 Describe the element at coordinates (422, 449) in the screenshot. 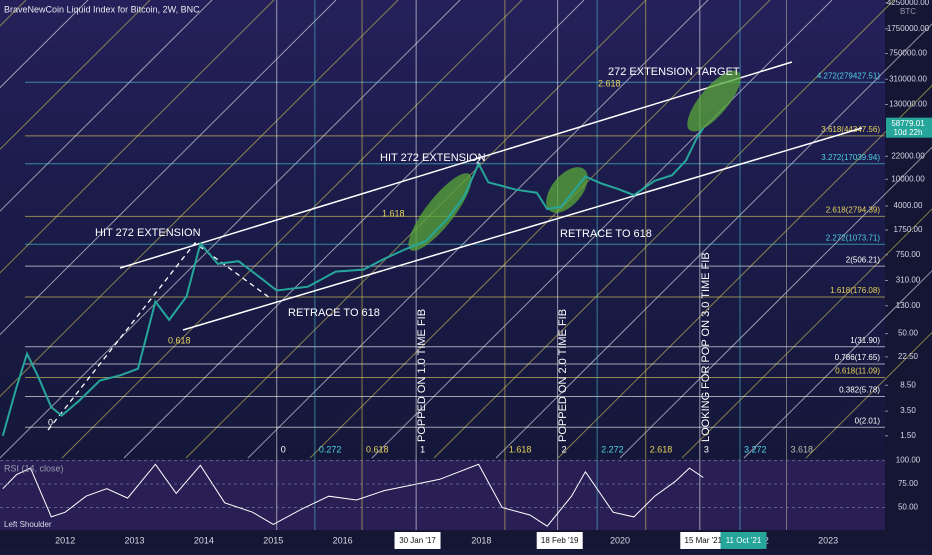

I see `time-fib-label: 1` at that location.